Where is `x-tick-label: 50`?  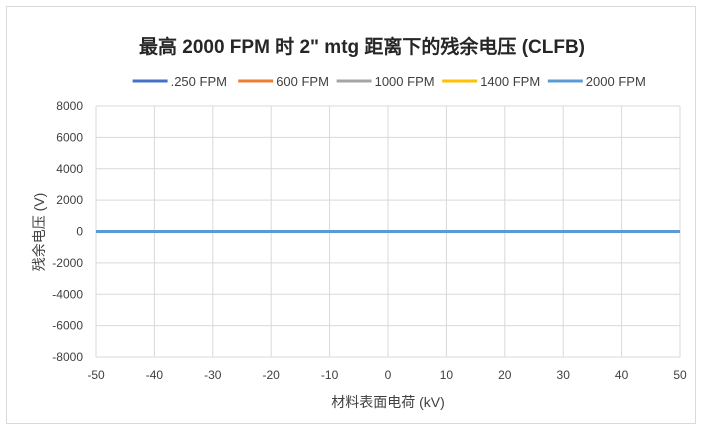 x-tick-label: 50 is located at coordinates (680, 375).